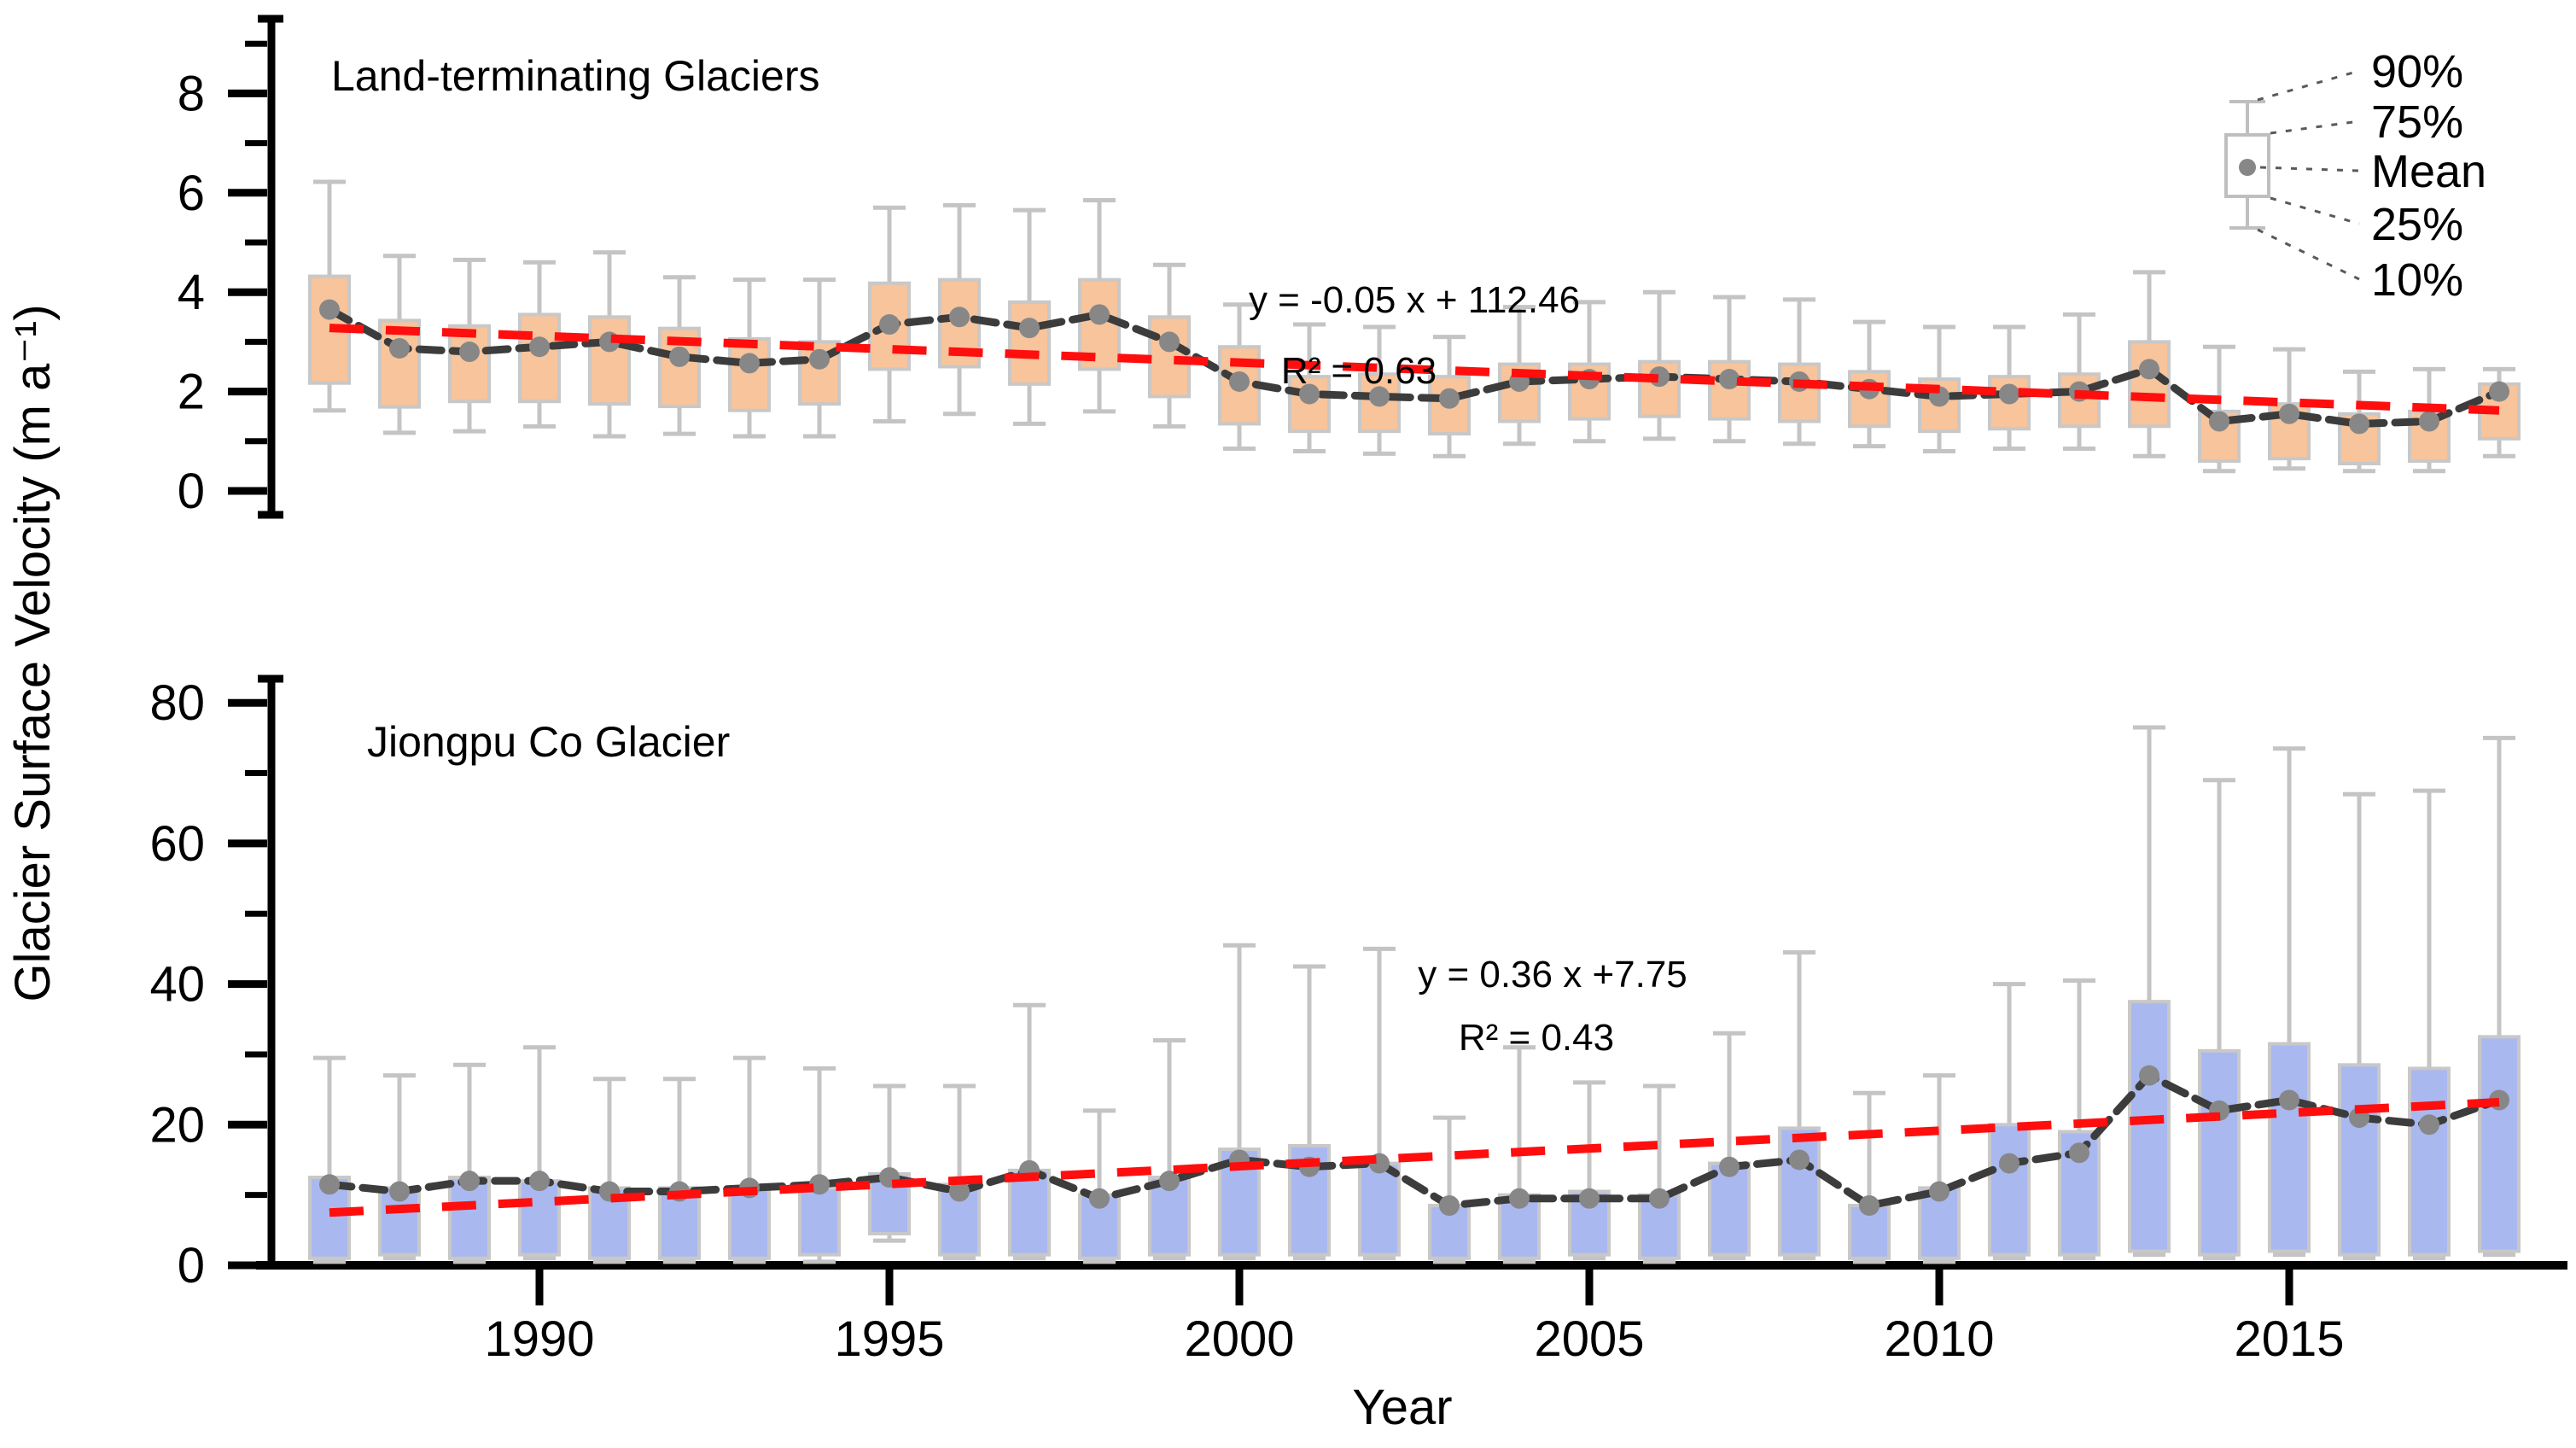  I want to click on box-2013, so click(2149, 1126).